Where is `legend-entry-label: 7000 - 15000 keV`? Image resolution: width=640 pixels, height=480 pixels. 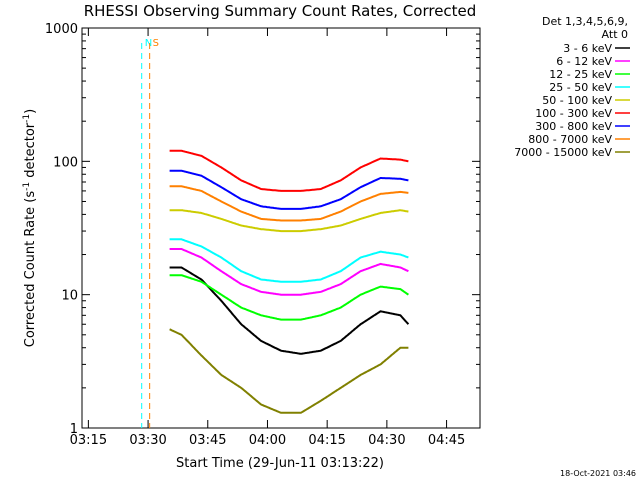
legend-entry-label: 7000 - 15000 keV is located at coordinates (563, 152).